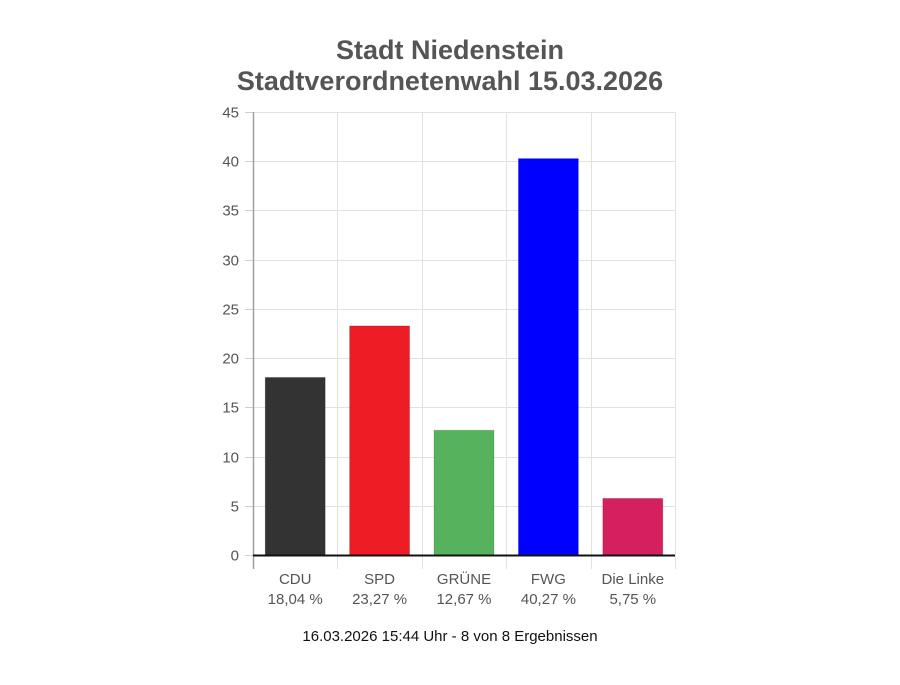 The image size is (900, 685). Describe the element at coordinates (295, 599) in the screenshot. I see `x-value-label: 18,04 %` at that location.